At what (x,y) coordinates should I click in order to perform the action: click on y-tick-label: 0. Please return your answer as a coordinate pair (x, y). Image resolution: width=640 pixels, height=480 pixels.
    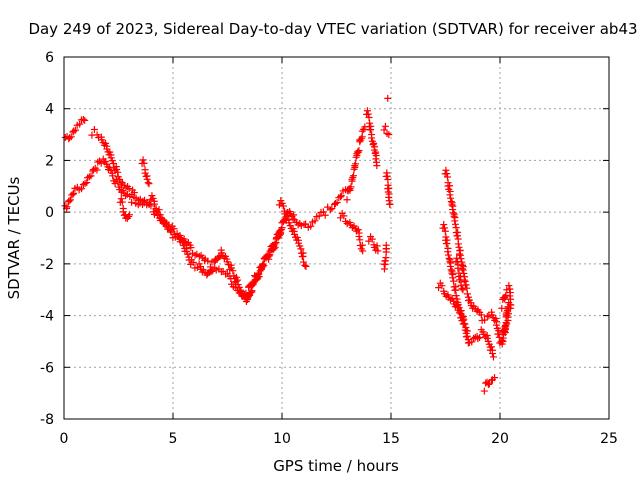
    Looking at the image, I should click on (49, 213).